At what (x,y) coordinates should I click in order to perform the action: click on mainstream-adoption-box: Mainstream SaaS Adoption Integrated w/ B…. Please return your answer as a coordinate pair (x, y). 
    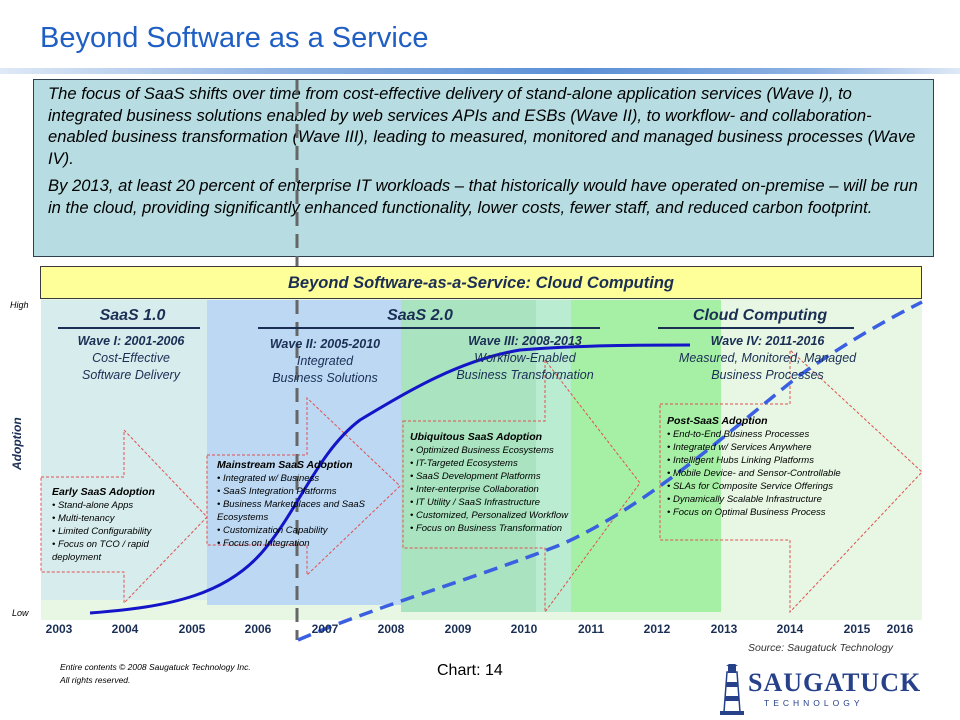
    Looking at the image, I should click on (307, 504).